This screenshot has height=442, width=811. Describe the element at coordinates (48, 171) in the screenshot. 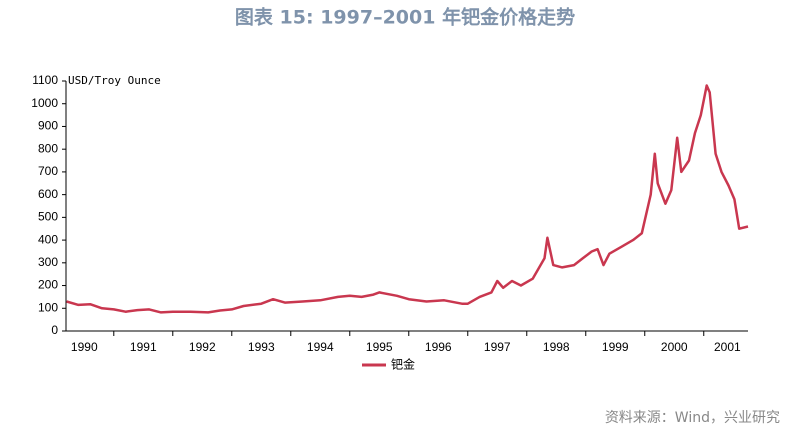

I see `y-tick-label: 700` at that location.